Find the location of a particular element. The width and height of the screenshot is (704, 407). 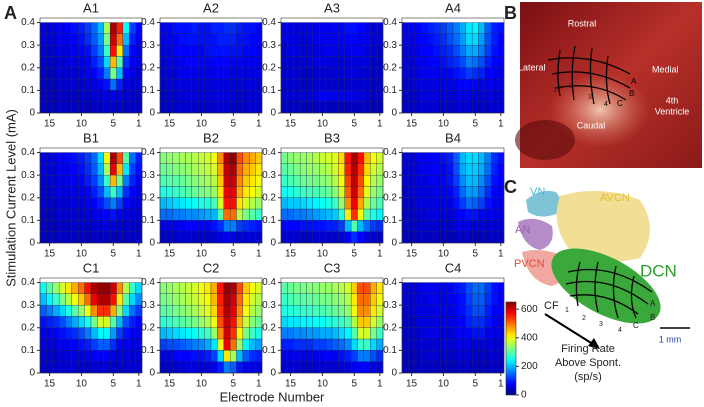

x-tick-label: 1 is located at coordinates (380, 254).